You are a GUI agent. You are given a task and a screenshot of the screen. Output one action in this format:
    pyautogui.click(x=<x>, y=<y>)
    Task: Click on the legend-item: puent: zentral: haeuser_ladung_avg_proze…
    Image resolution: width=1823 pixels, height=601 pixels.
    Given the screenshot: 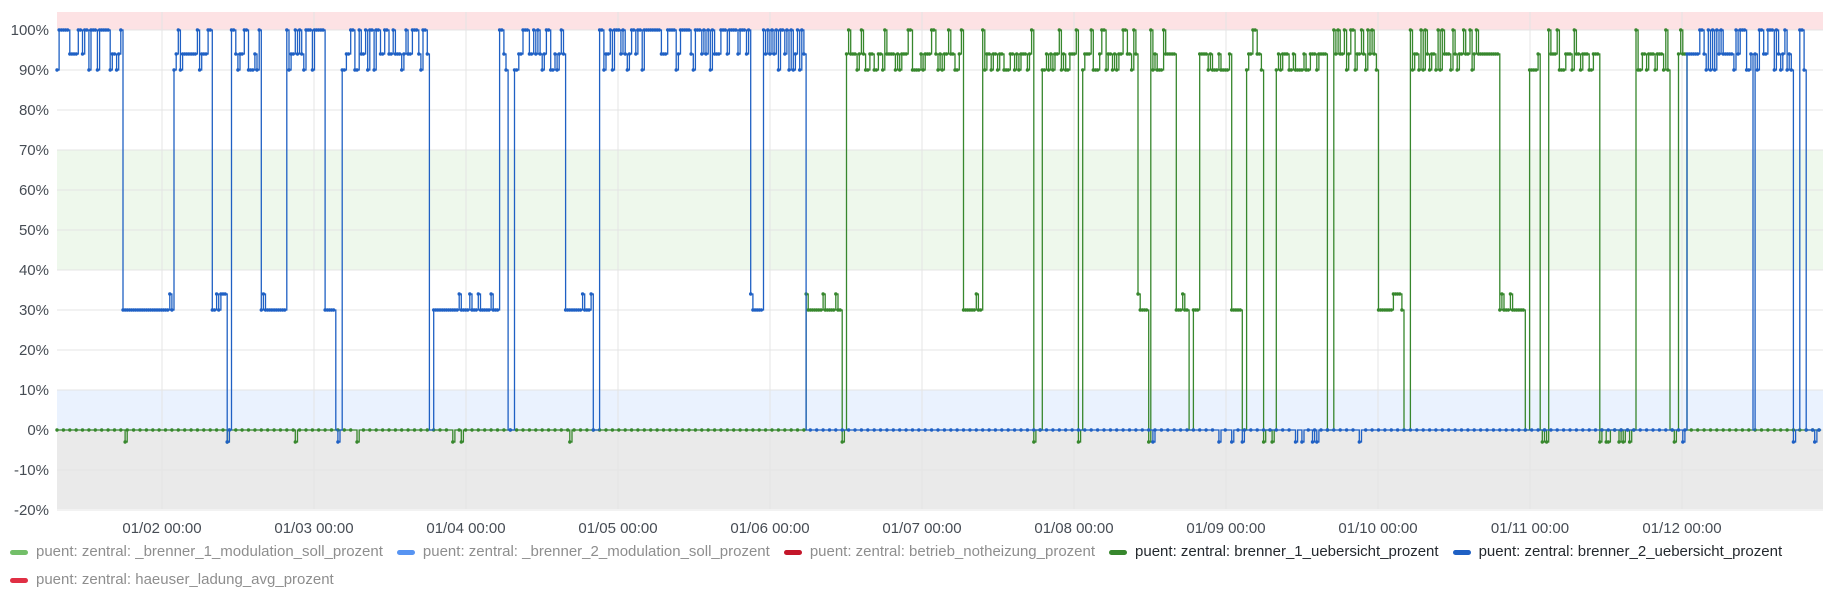 What is the action you would take?
    pyautogui.click(x=172, y=580)
    